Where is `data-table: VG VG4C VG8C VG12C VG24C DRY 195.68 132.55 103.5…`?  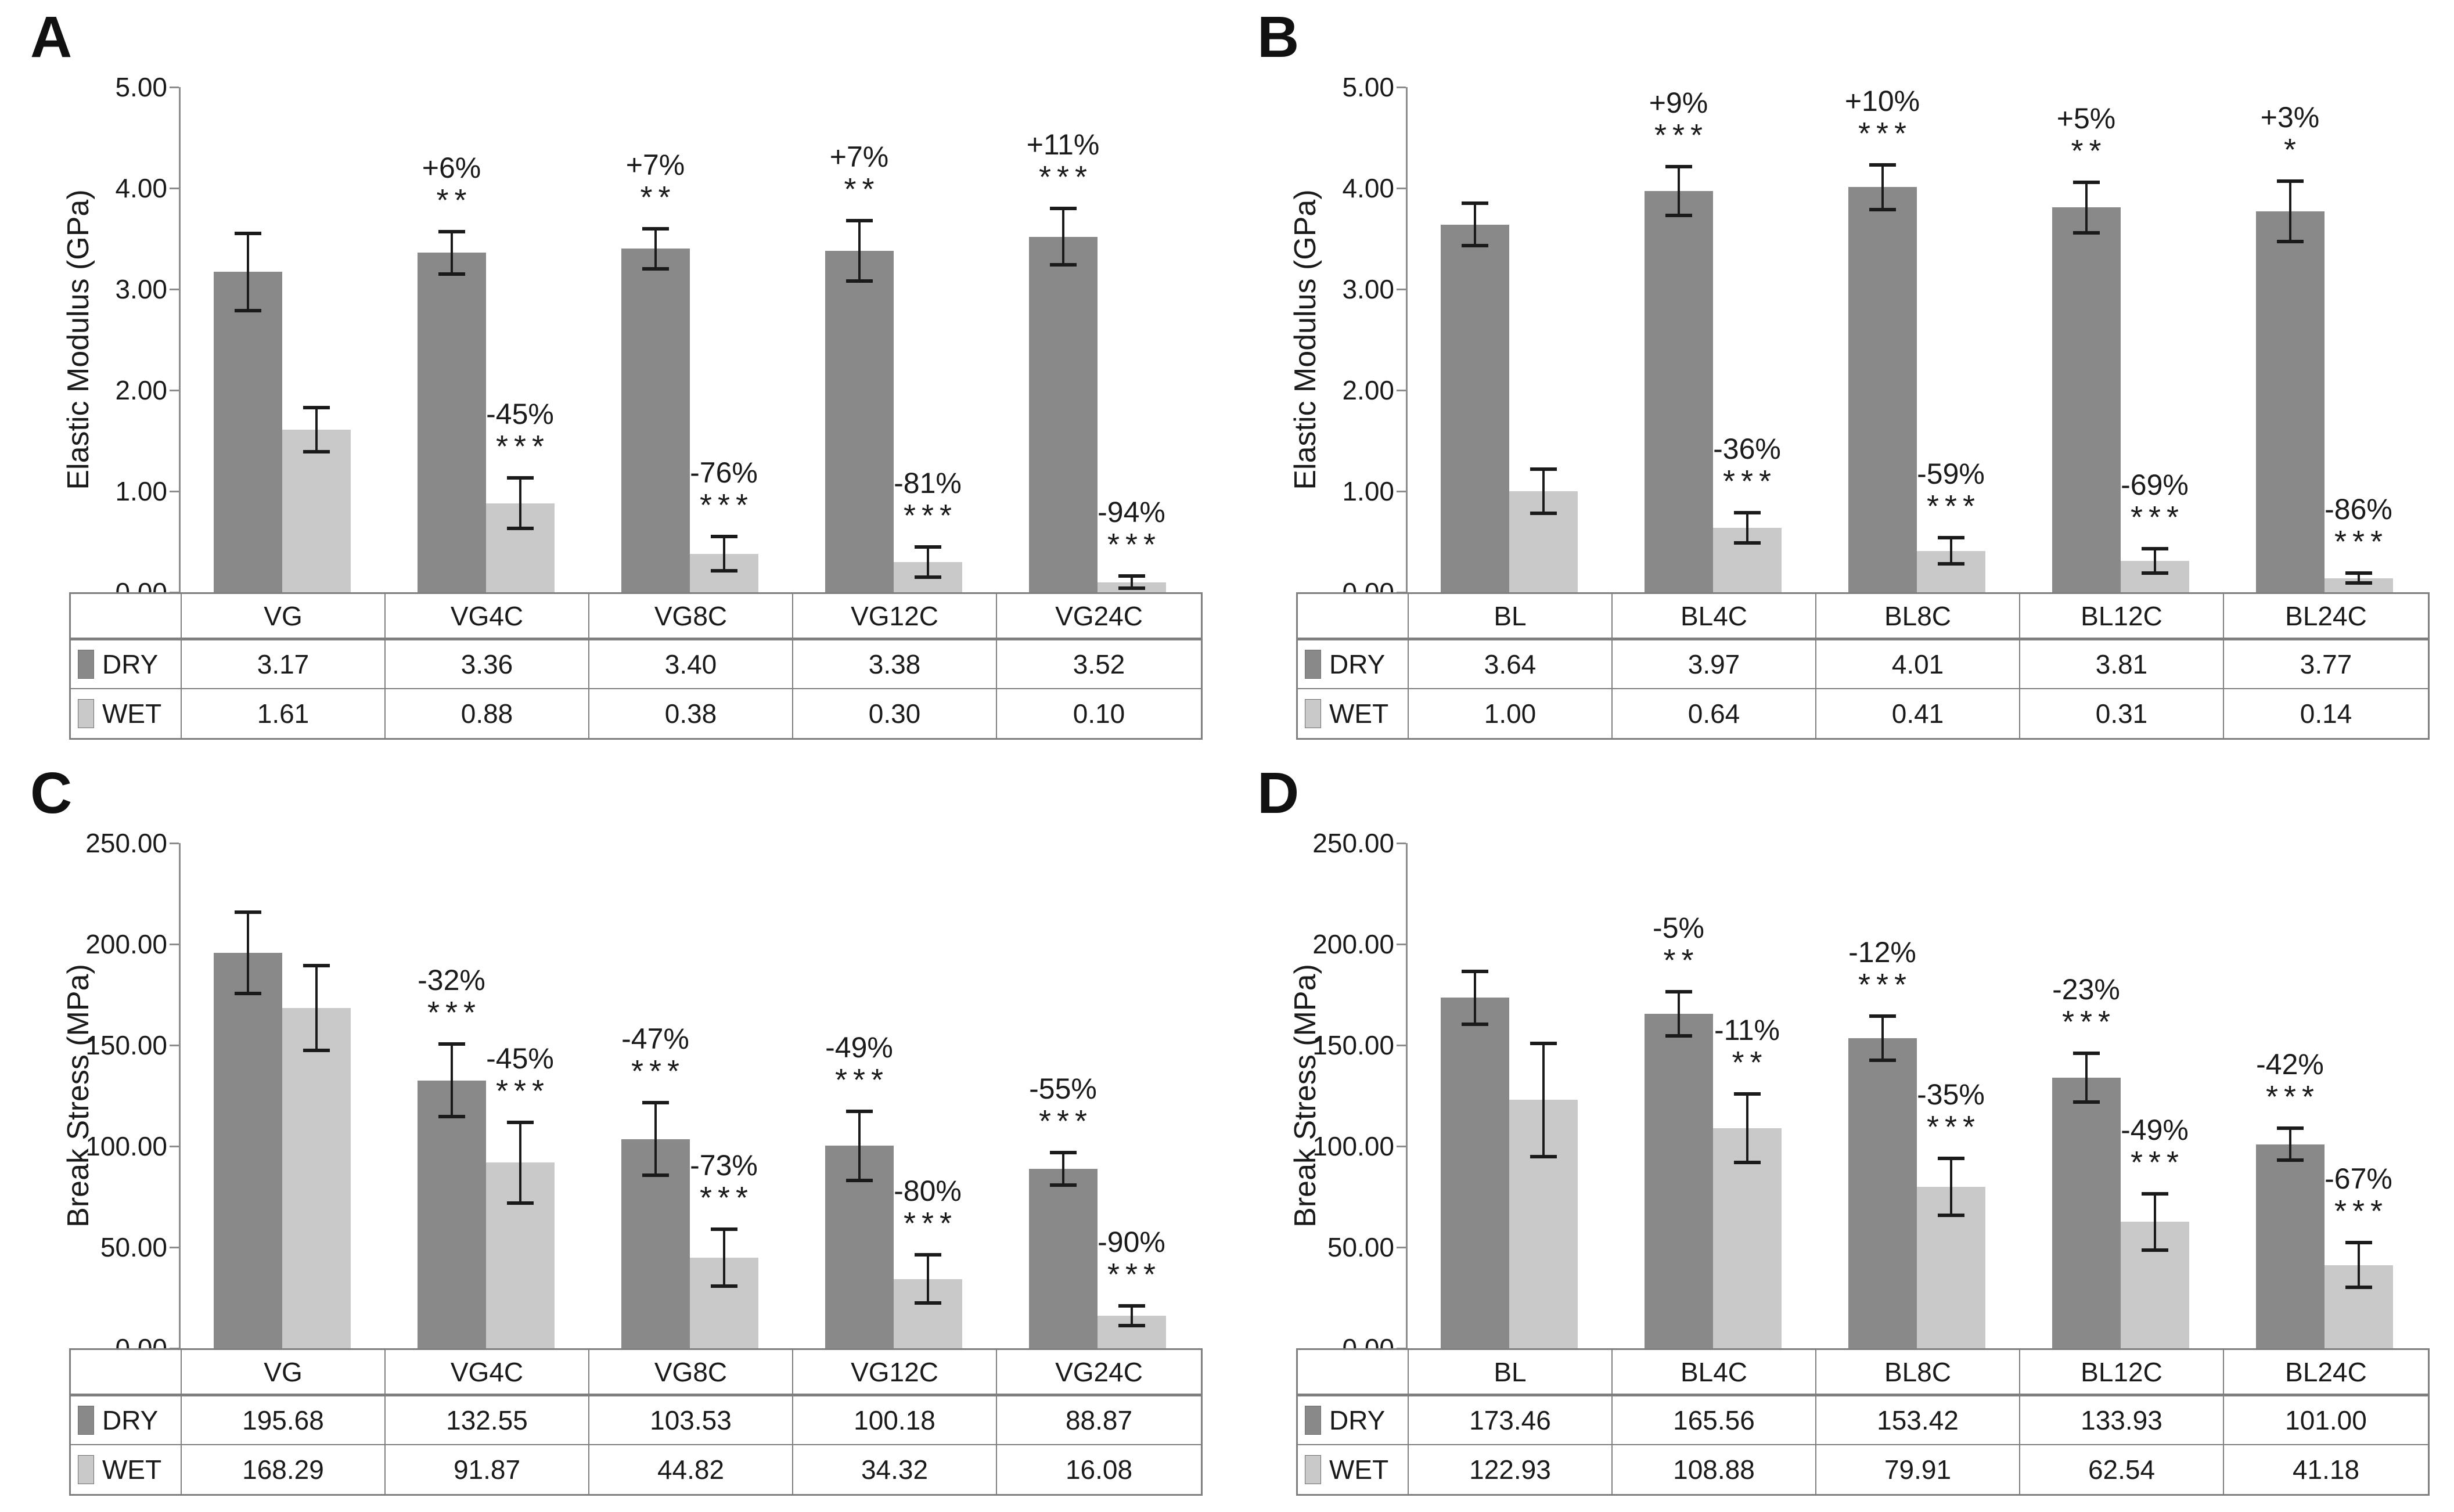
data-table: VG VG4C VG8C VG12C VG24C DRY 195.68 132.55 103.5… is located at coordinates (636, 1422).